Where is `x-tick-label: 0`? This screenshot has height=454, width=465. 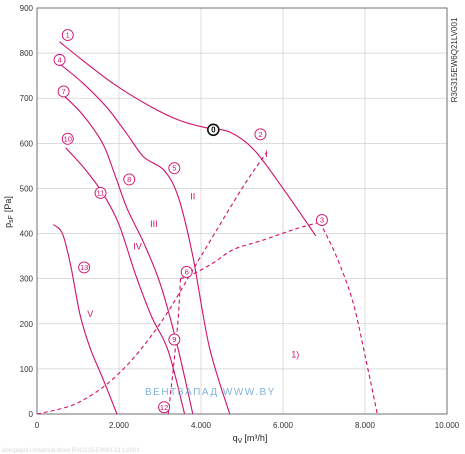 x-tick-label: 0 is located at coordinates (37, 425).